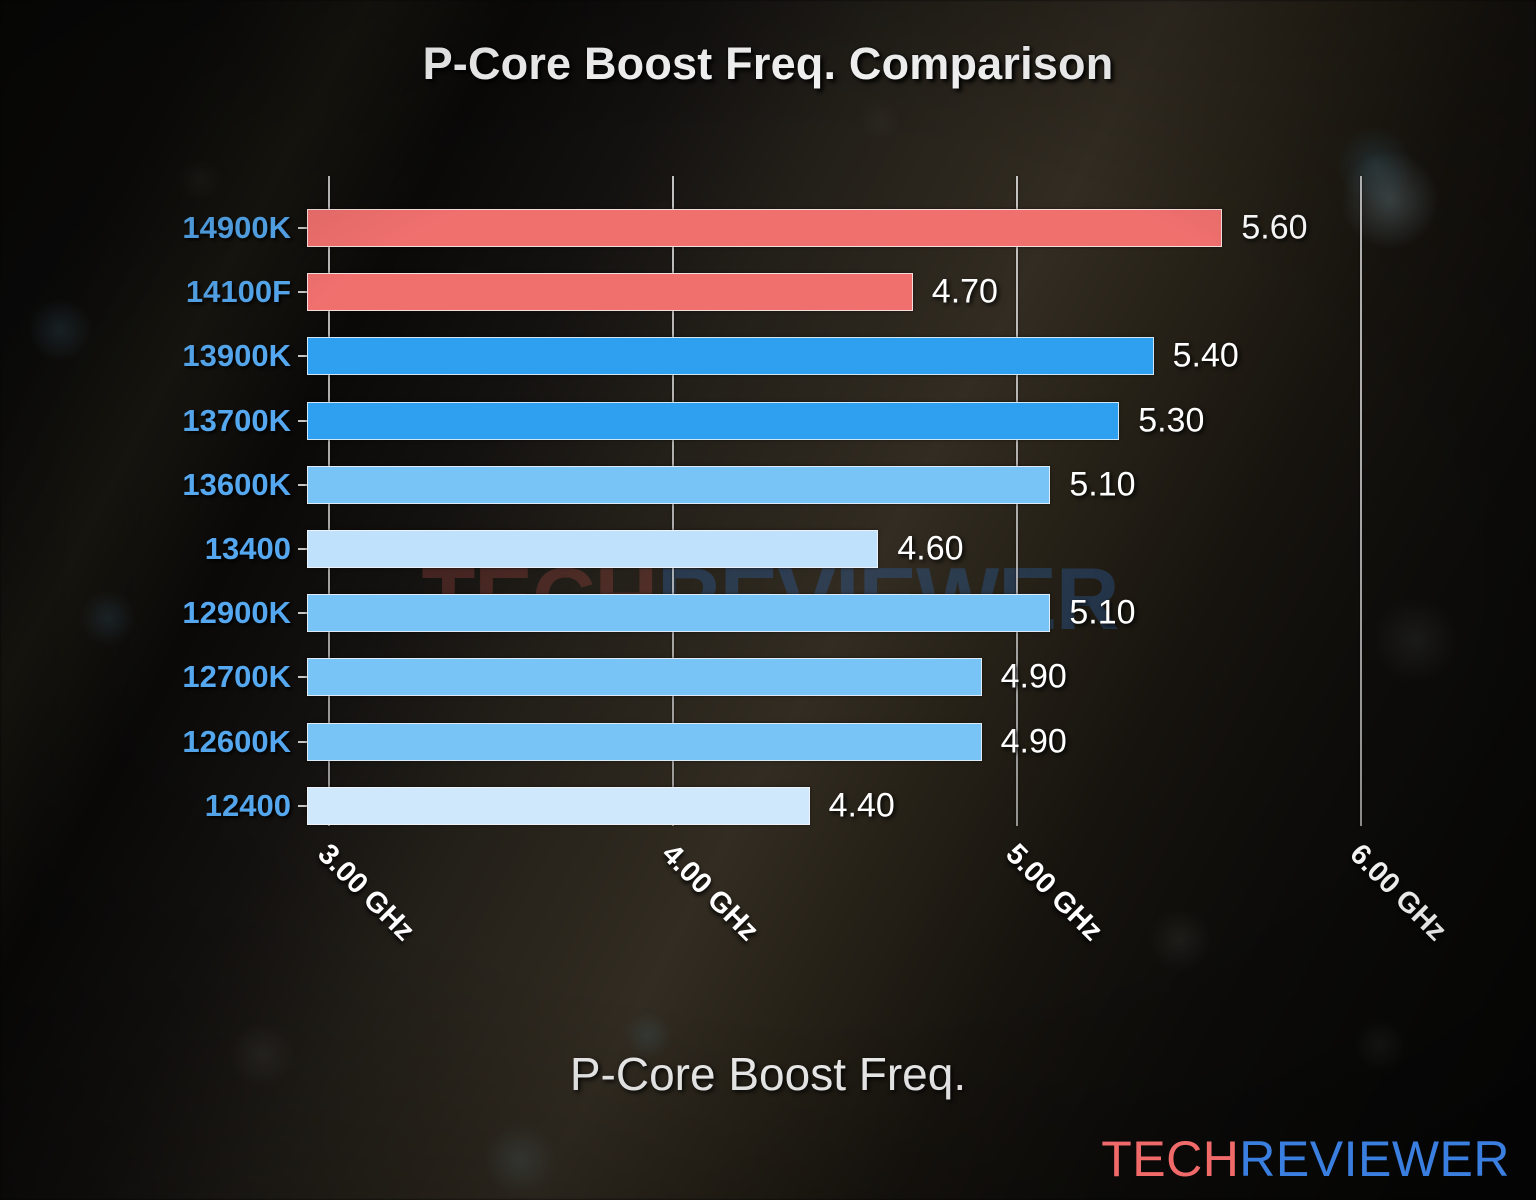 This screenshot has width=1536, height=1200. Describe the element at coordinates (247, 805) in the screenshot. I see `category-label-12400: 12400` at that location.